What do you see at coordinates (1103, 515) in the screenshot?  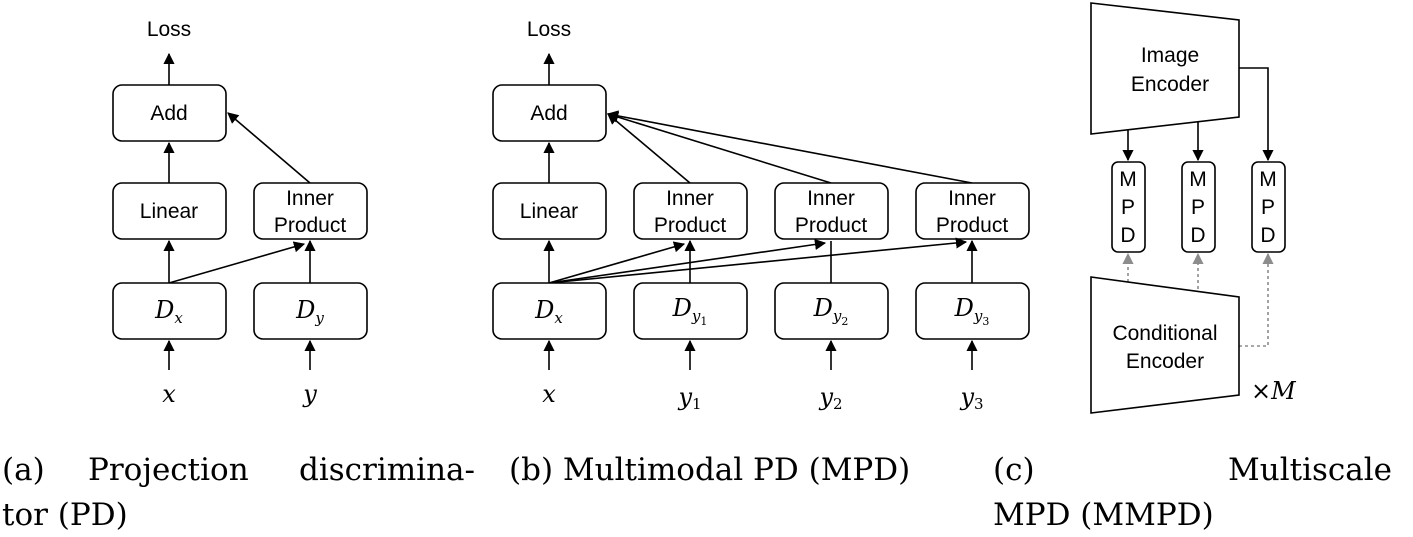 I see `caption-c-line2: MPD (MMPD)` at bounding box center [1103, 515].